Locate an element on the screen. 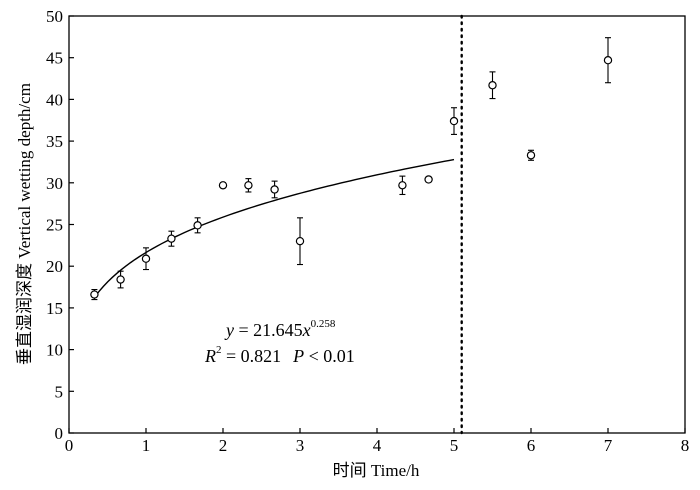 The width and height of the screenshot is (700, 490). fit-curve-group is located at coordinates (274, 228).